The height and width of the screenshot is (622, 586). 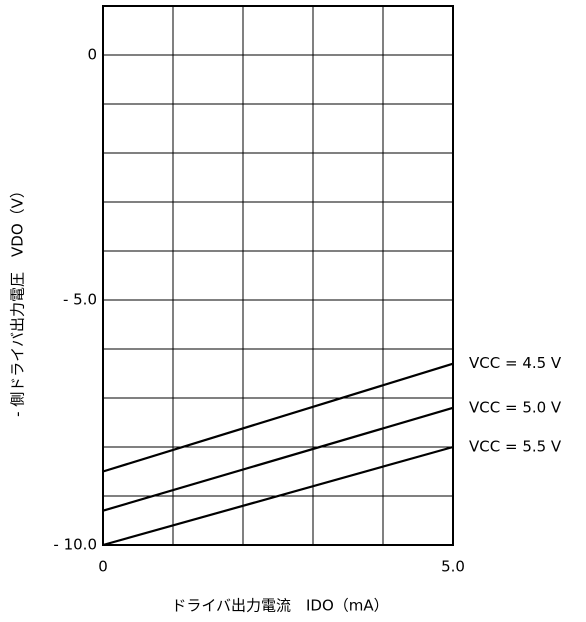 What do you see at coordinates (92, 55) in the screenshot?
I see `y-tick-label: 0` at bounding box center [92, 55].